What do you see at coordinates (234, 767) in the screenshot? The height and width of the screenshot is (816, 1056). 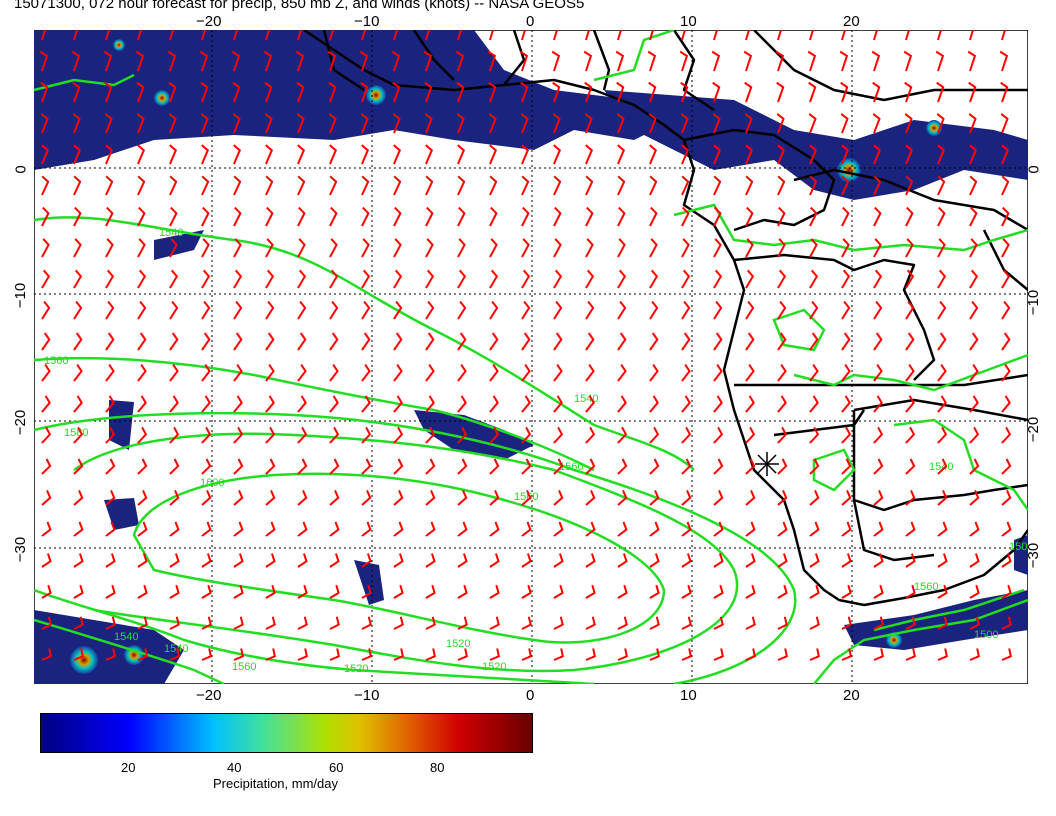 I see `colorbar-tick-40: 40` at bounding box center [234, 767].